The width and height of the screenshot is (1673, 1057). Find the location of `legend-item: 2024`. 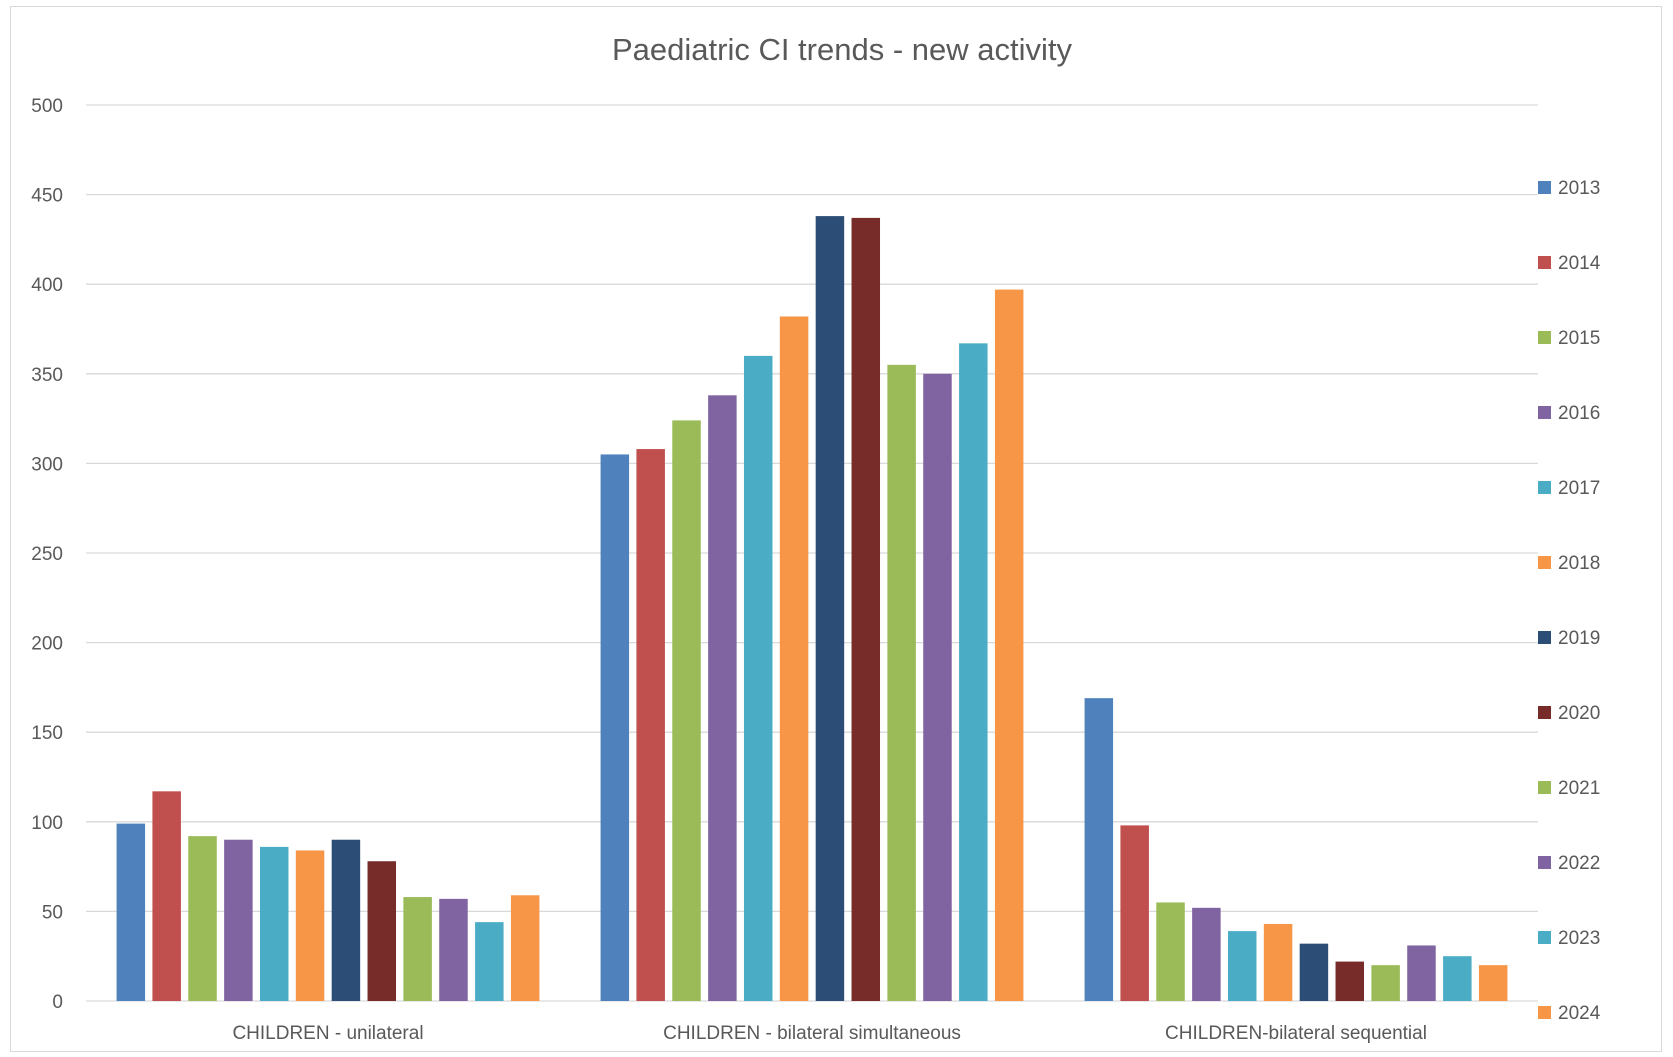

legend-item: 2024 is located at coordinates (1569, 1013).